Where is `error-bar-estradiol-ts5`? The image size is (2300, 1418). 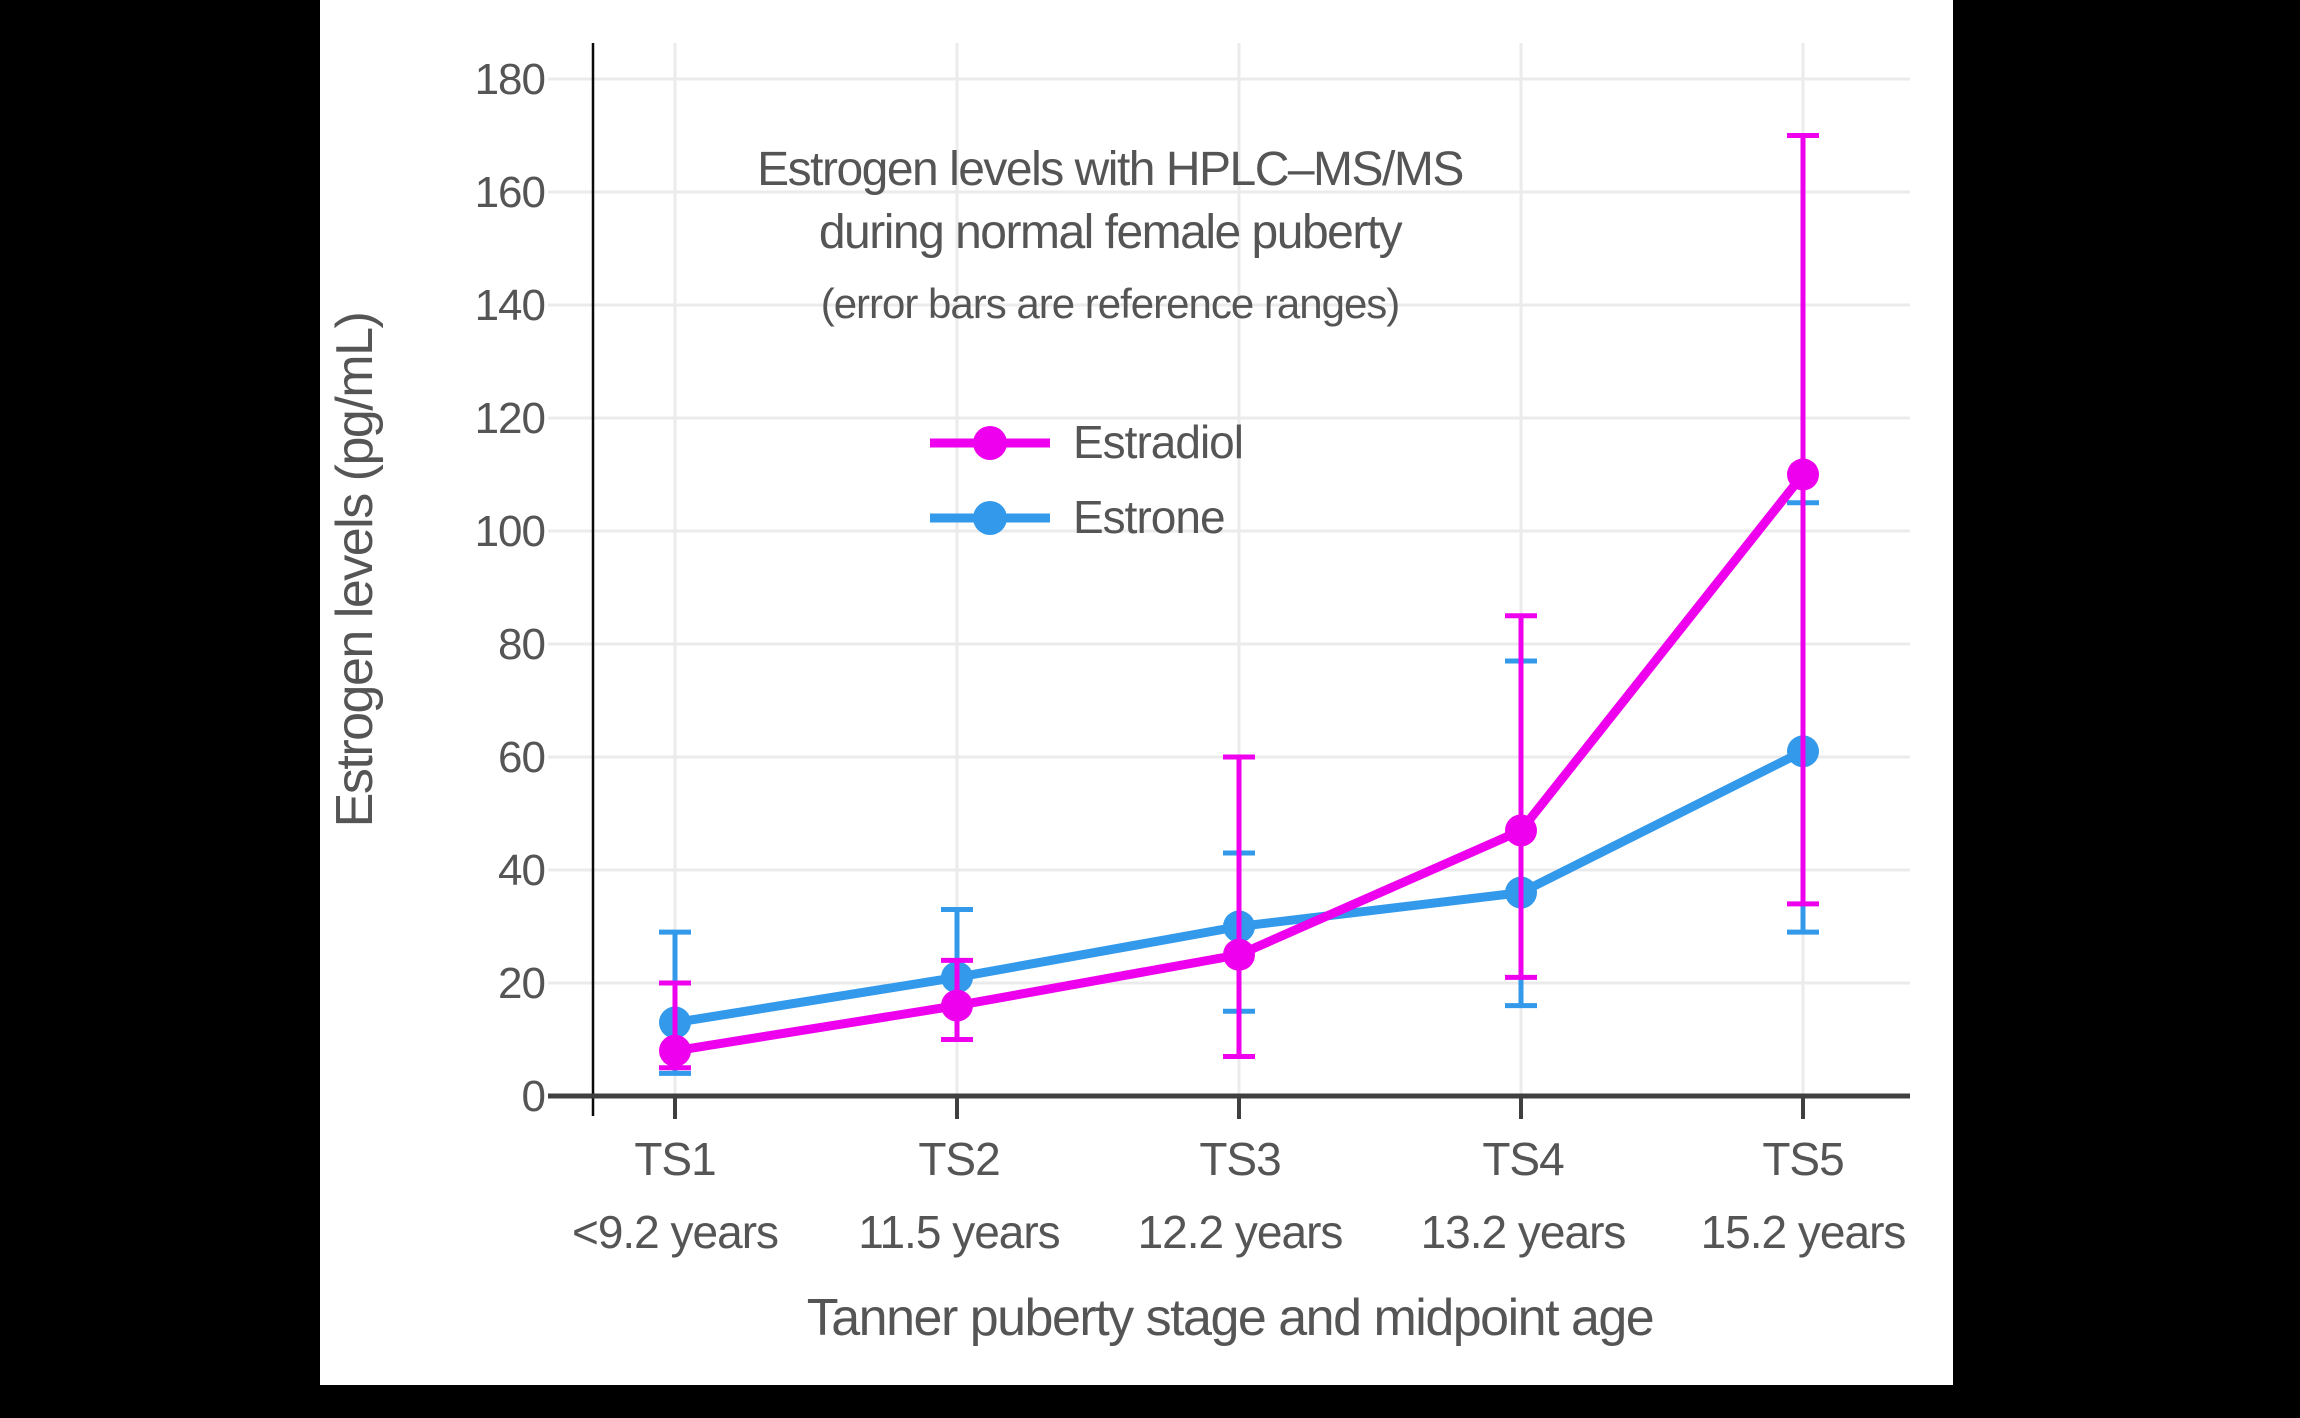 error-bar-estradiol-ts5 is located at coordinates (1803, 520).